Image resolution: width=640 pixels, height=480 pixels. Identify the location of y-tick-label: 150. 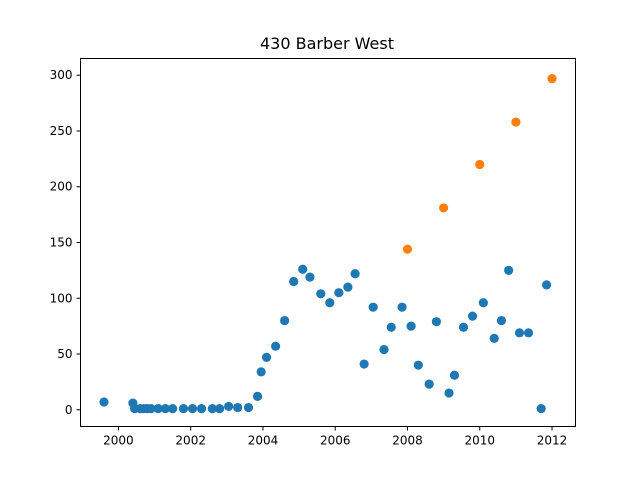
(61, 243).